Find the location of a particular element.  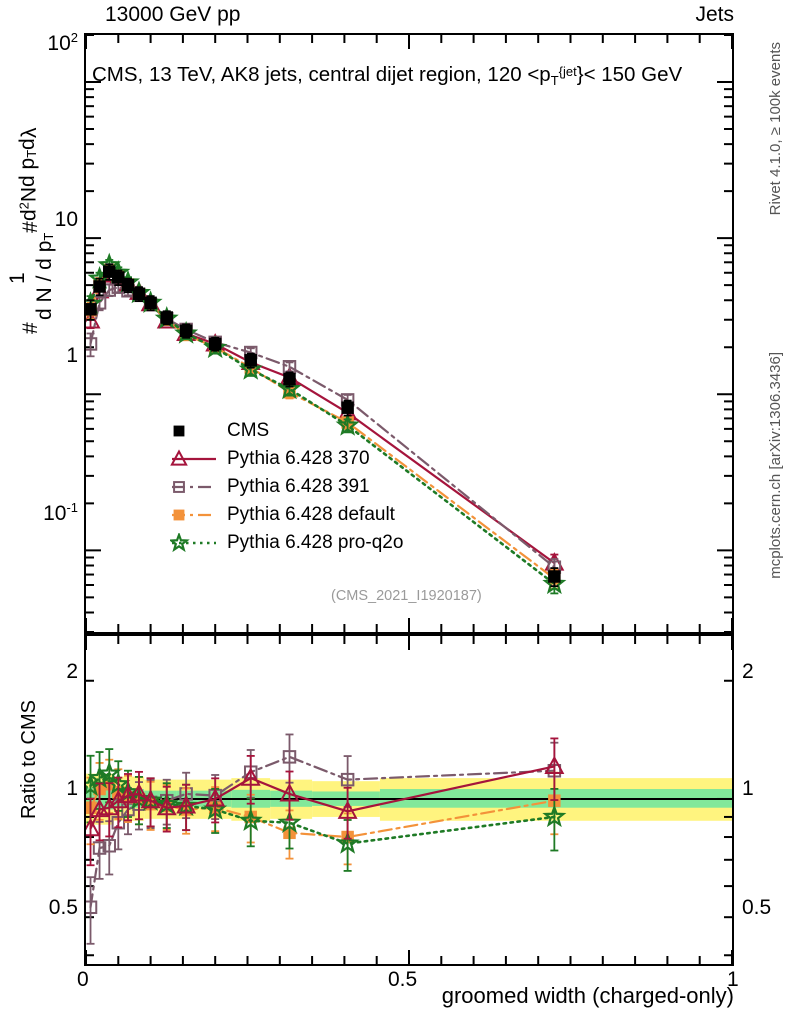

legend-entry-2: Pythia 6.428 391 is located at coordinates (286, 487).